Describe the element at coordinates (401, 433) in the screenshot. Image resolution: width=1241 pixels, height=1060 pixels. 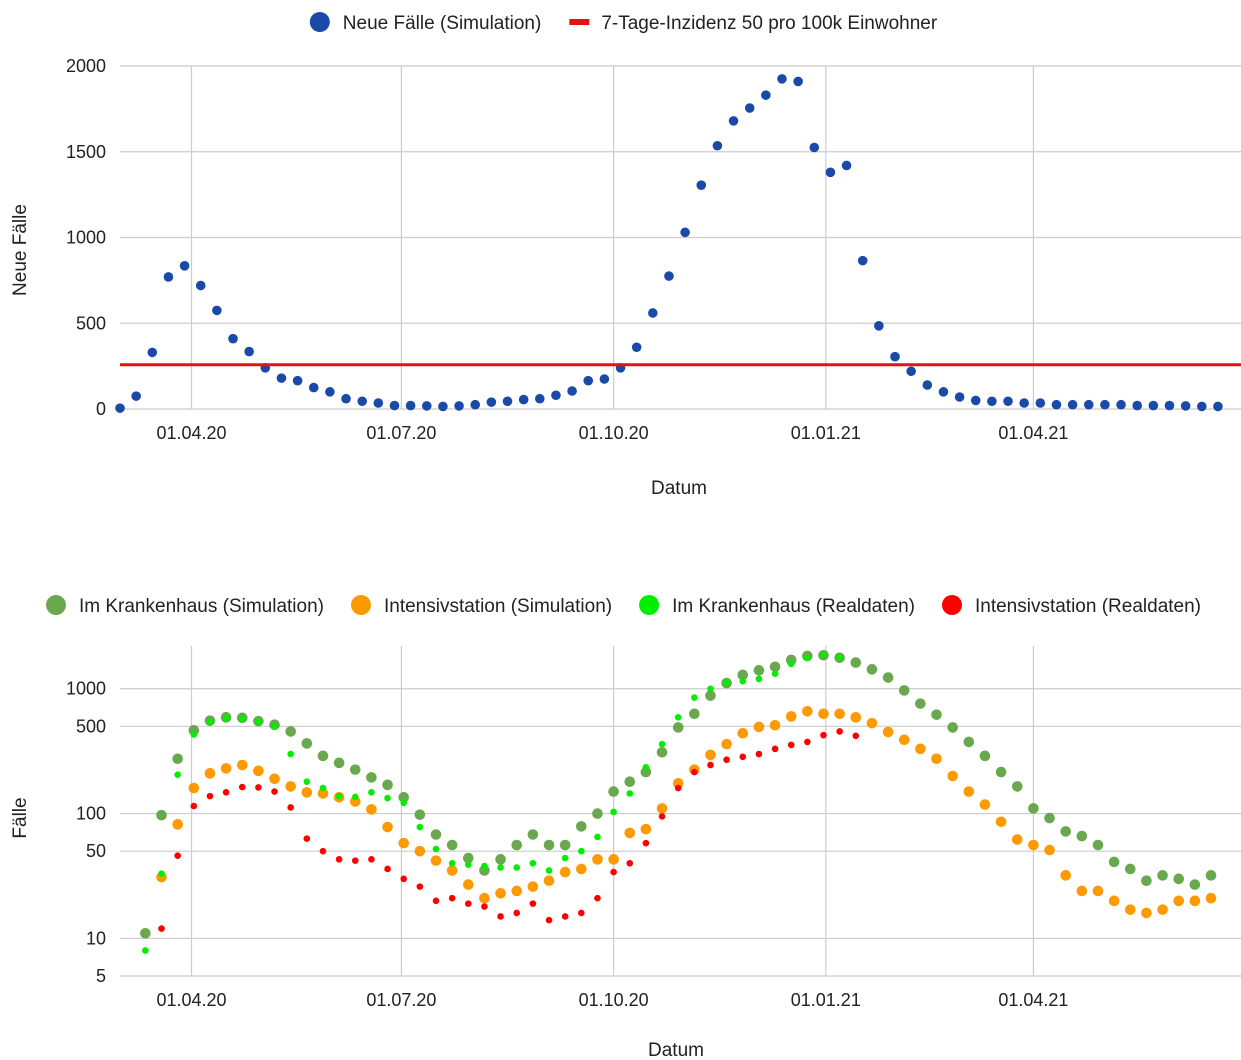
I see `x-tick-label: 01.07.20` at that location.